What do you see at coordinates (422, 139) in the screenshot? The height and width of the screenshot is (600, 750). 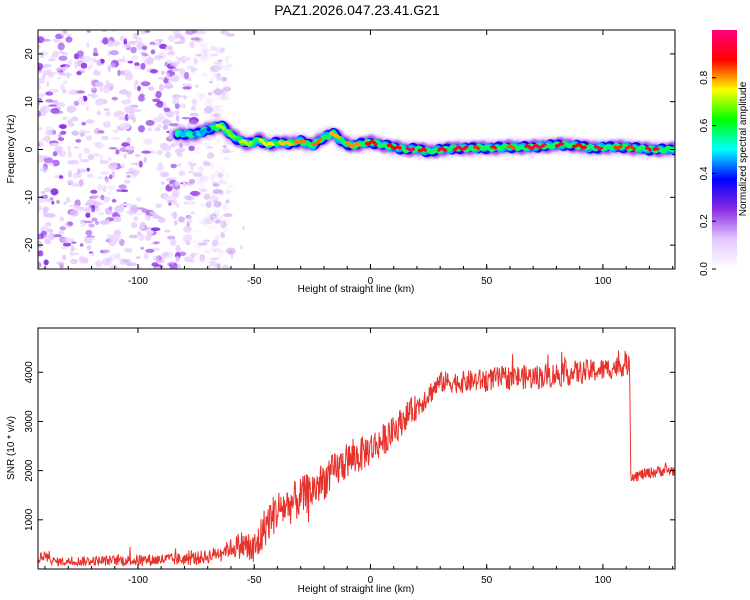 I see `spectrogram-ridge` at bounding box center [422, 139].